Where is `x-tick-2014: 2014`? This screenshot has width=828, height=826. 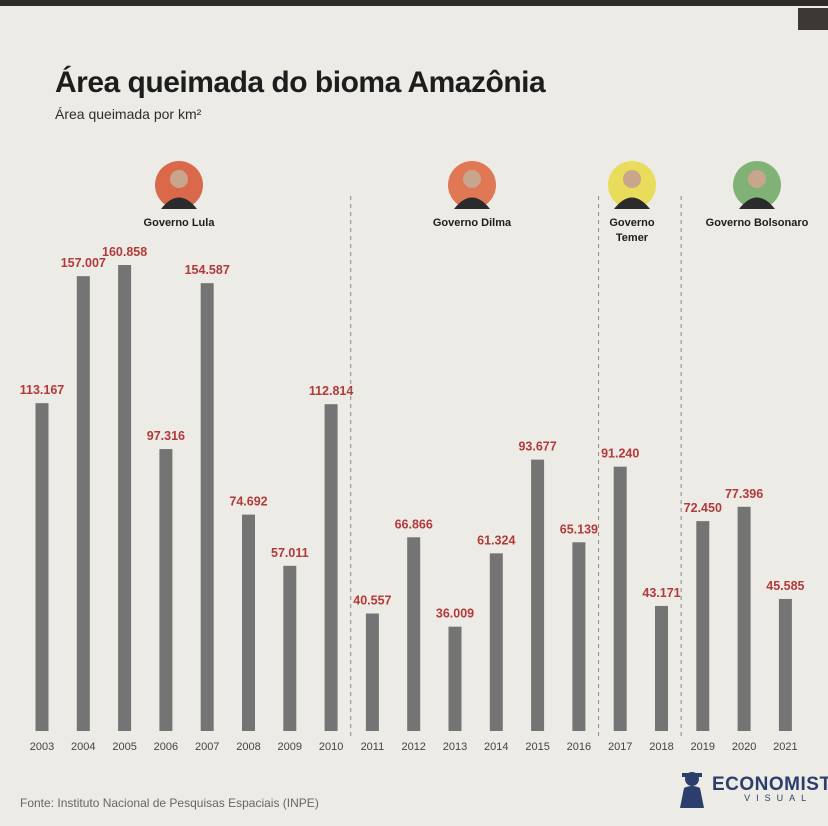 x-tick-2014: 2014 is located at coordinates (496, 747).